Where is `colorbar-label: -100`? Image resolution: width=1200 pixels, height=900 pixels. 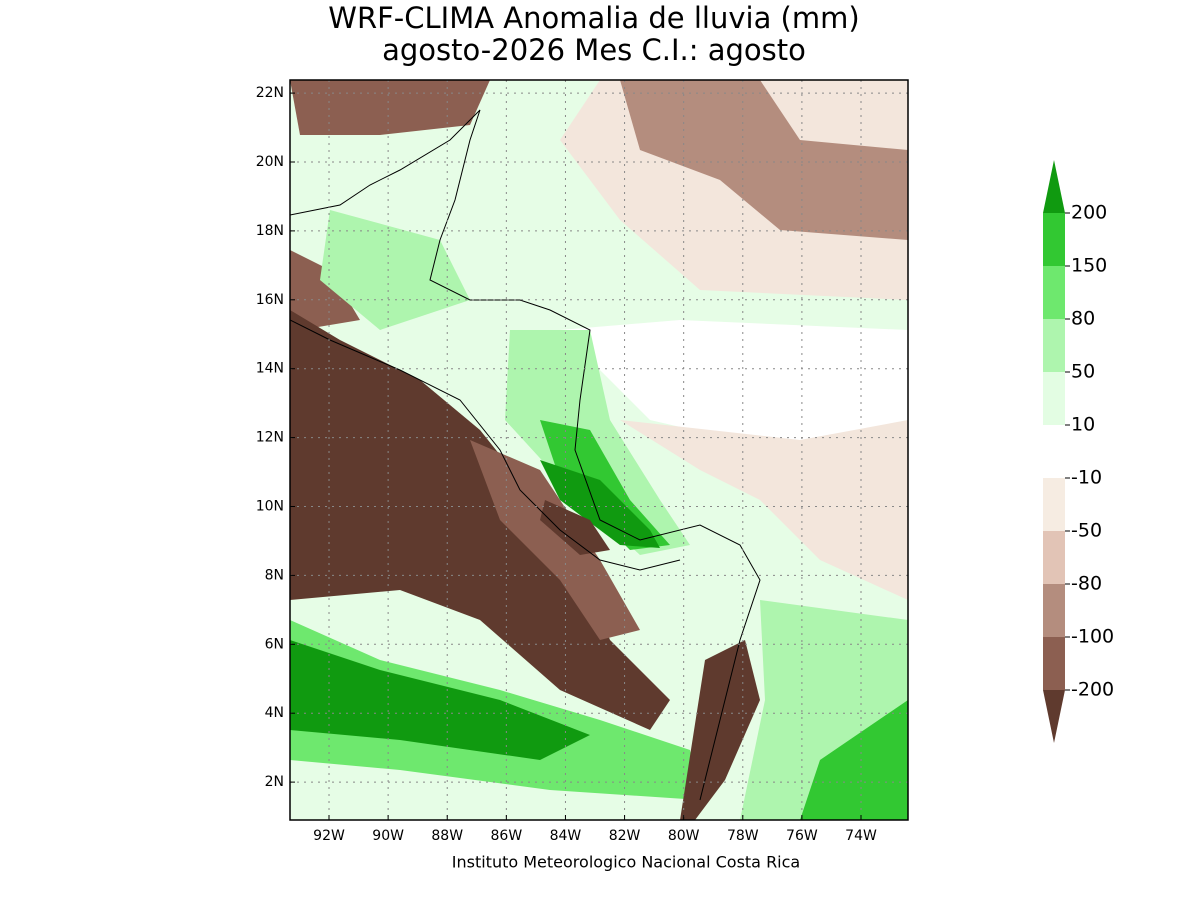
colorbar-label: -100 is located at coordinates (1092, 637).